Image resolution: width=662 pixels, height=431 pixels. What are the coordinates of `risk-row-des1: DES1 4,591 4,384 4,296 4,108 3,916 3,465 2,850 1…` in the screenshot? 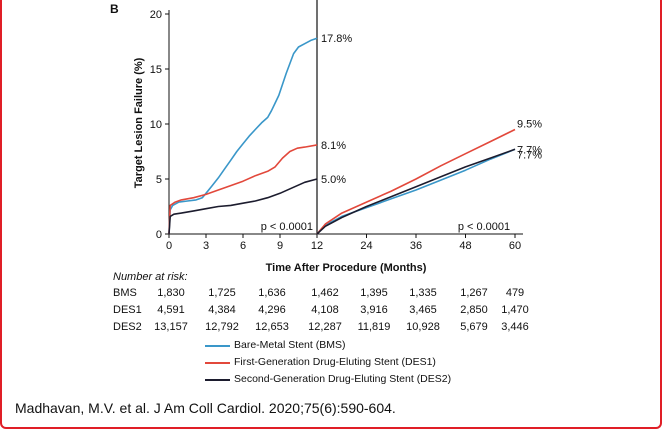 It's located at (331, 312).